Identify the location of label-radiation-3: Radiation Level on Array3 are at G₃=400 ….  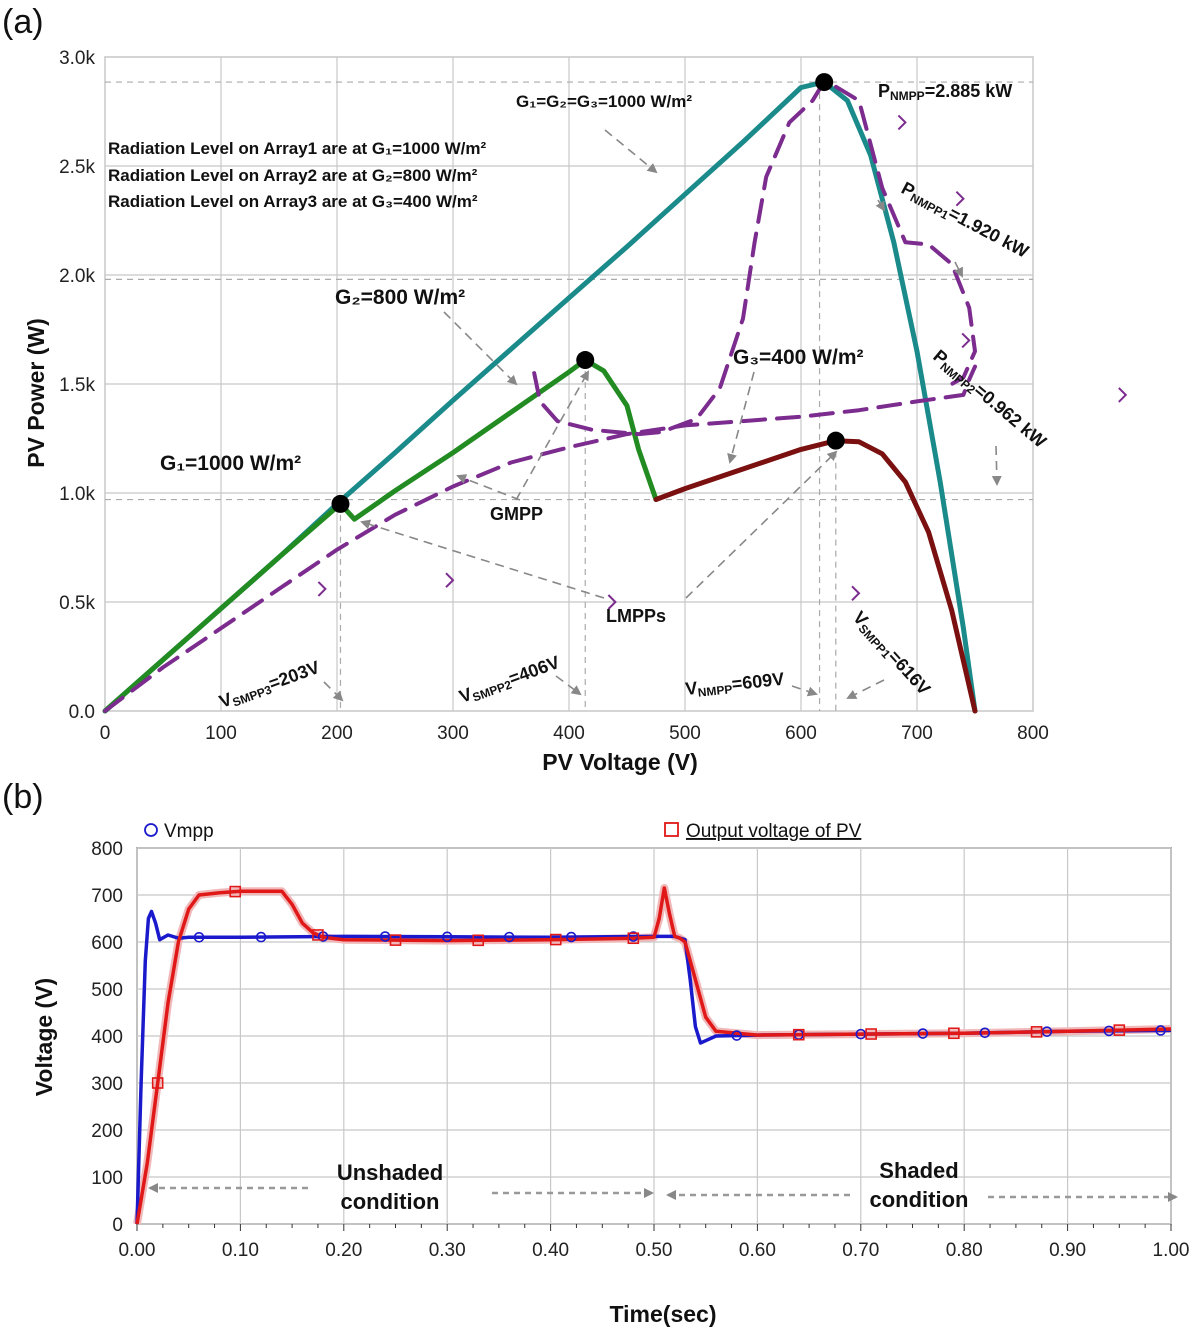
(293, 201).